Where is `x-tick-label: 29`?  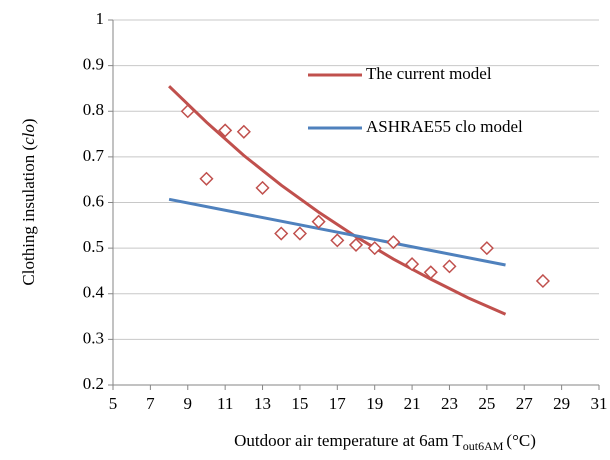 x-tick-label: 29 is located at coordinates (561, 403).